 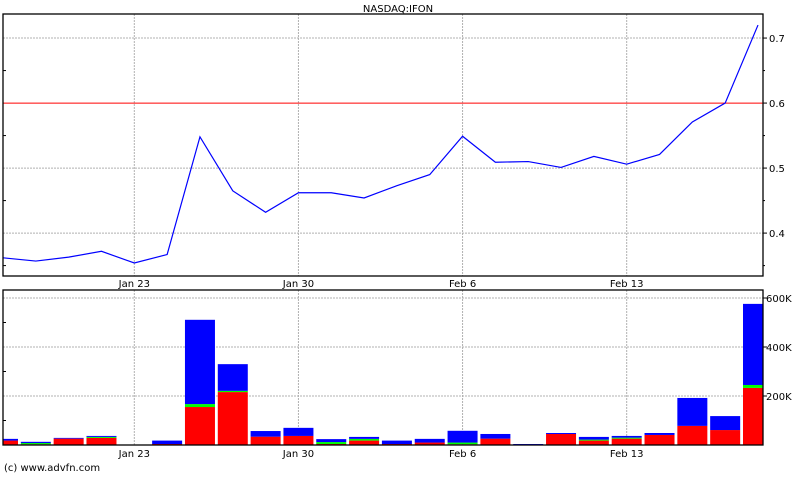 What do you see at coordinates (777, 39) in the screenshot?
I see `price-y-tick-label: 0.7` at bounding box center [777, 39].